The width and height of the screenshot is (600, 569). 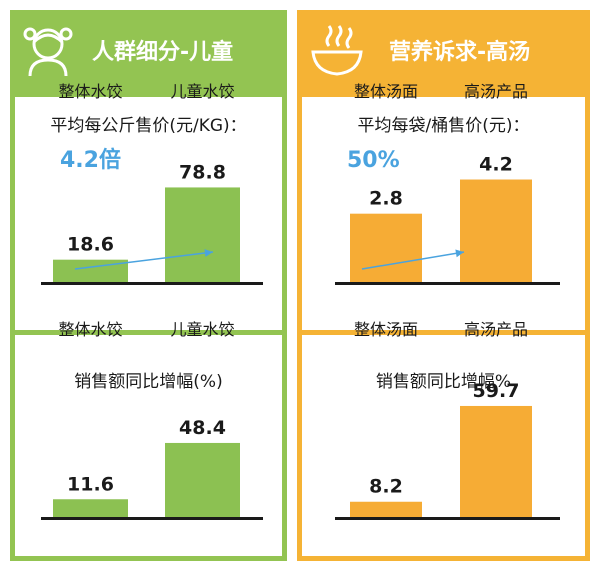 What do you see at coordinates (447, 420) in the screenshot?
I see `bar-chart-growth: 8.2 整体汤面 59.7 高汤产品` at bounding box center [447, 420].